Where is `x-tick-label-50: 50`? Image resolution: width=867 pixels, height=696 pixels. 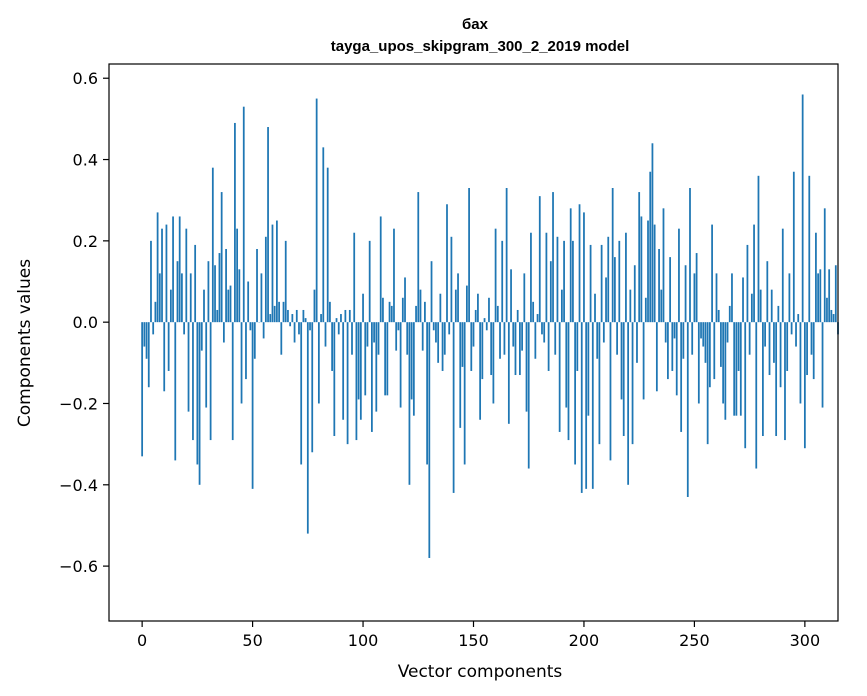
x-tick-label-50: 50 is located at coordinates (252, 640).